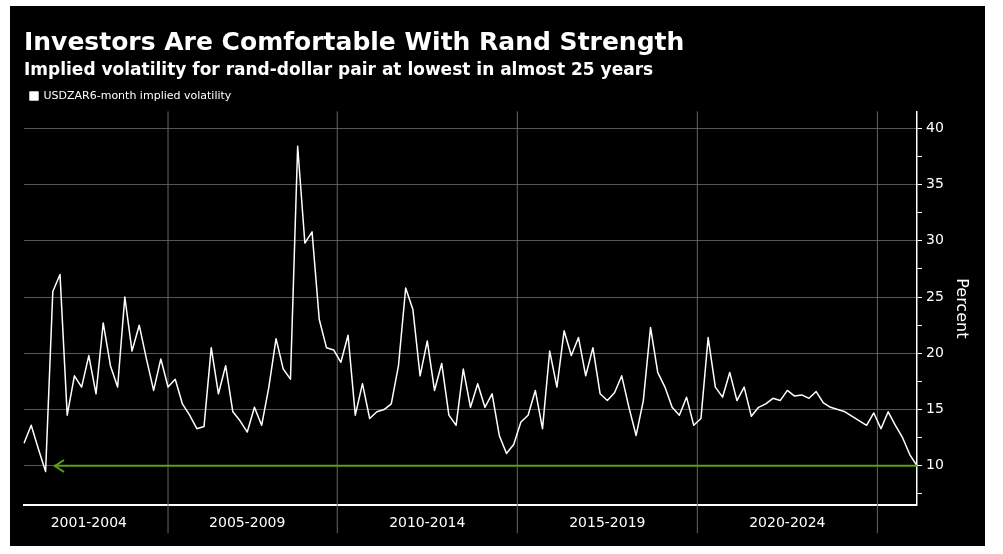  I want to click on x-tick-label: 2001-2004, so click(89, 522).